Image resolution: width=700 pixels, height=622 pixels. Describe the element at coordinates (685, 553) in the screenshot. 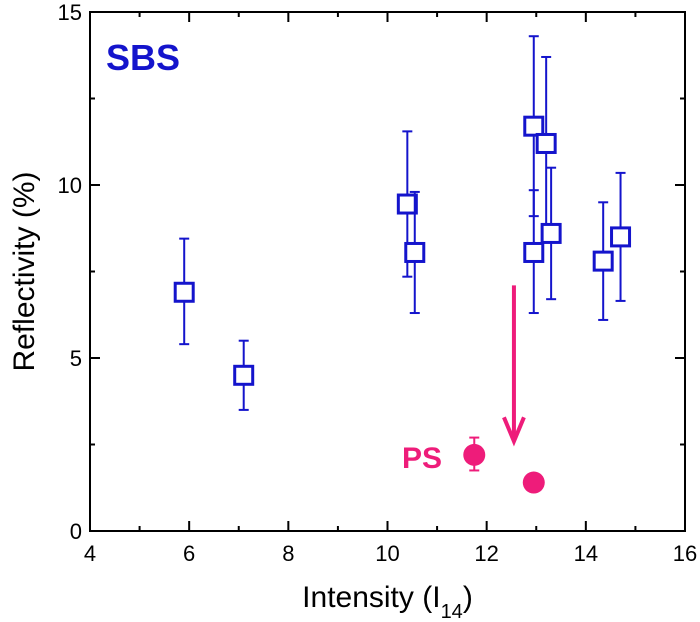

I see `x-tick-label: 16` at that location.